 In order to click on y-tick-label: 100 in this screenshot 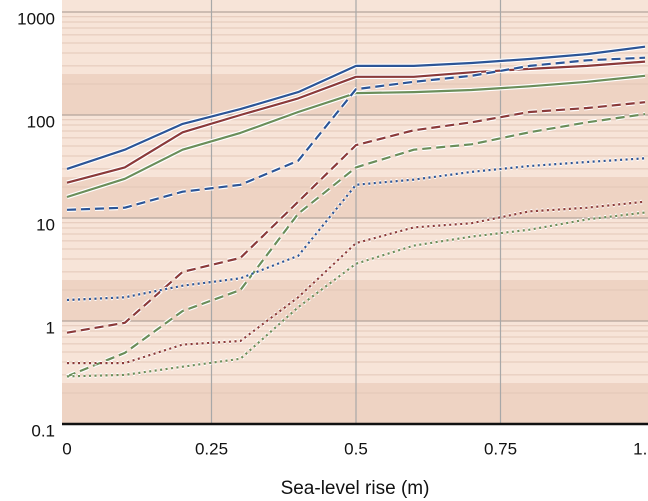, I will do `click(41, 121)`.